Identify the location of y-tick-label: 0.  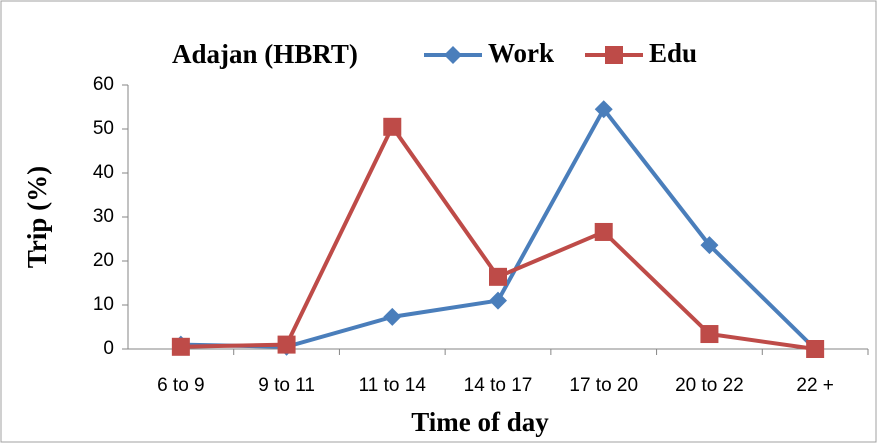
(108, 348).